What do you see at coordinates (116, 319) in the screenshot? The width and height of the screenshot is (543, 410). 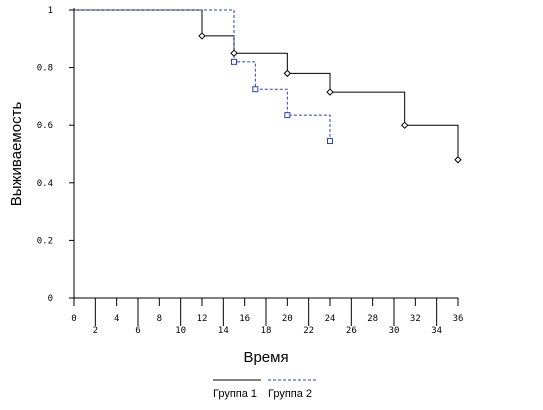 I see `x-tick-label: 4` at bounding box center [116, 319].